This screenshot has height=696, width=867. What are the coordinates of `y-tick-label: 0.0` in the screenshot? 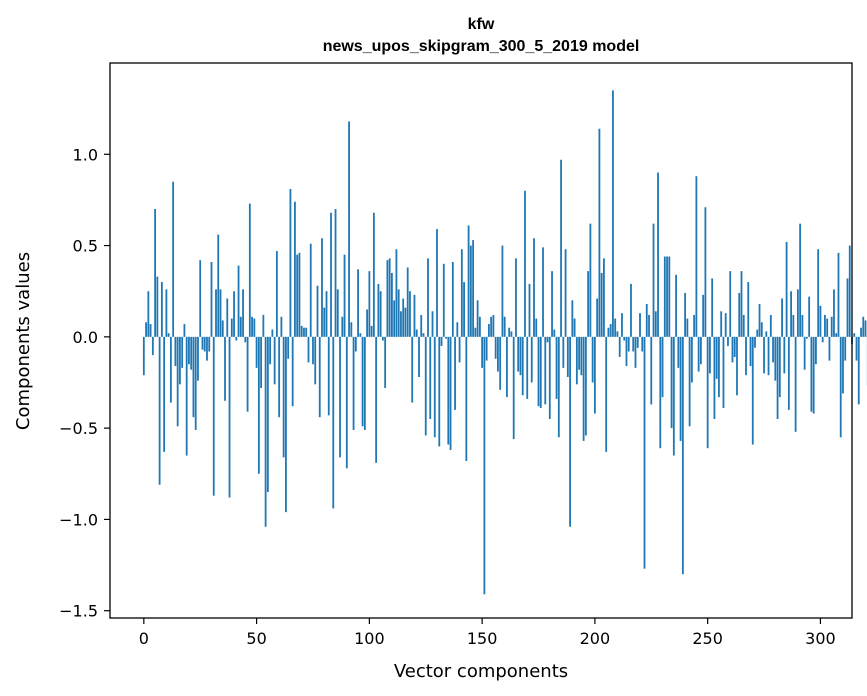 It's located at (85, 337).